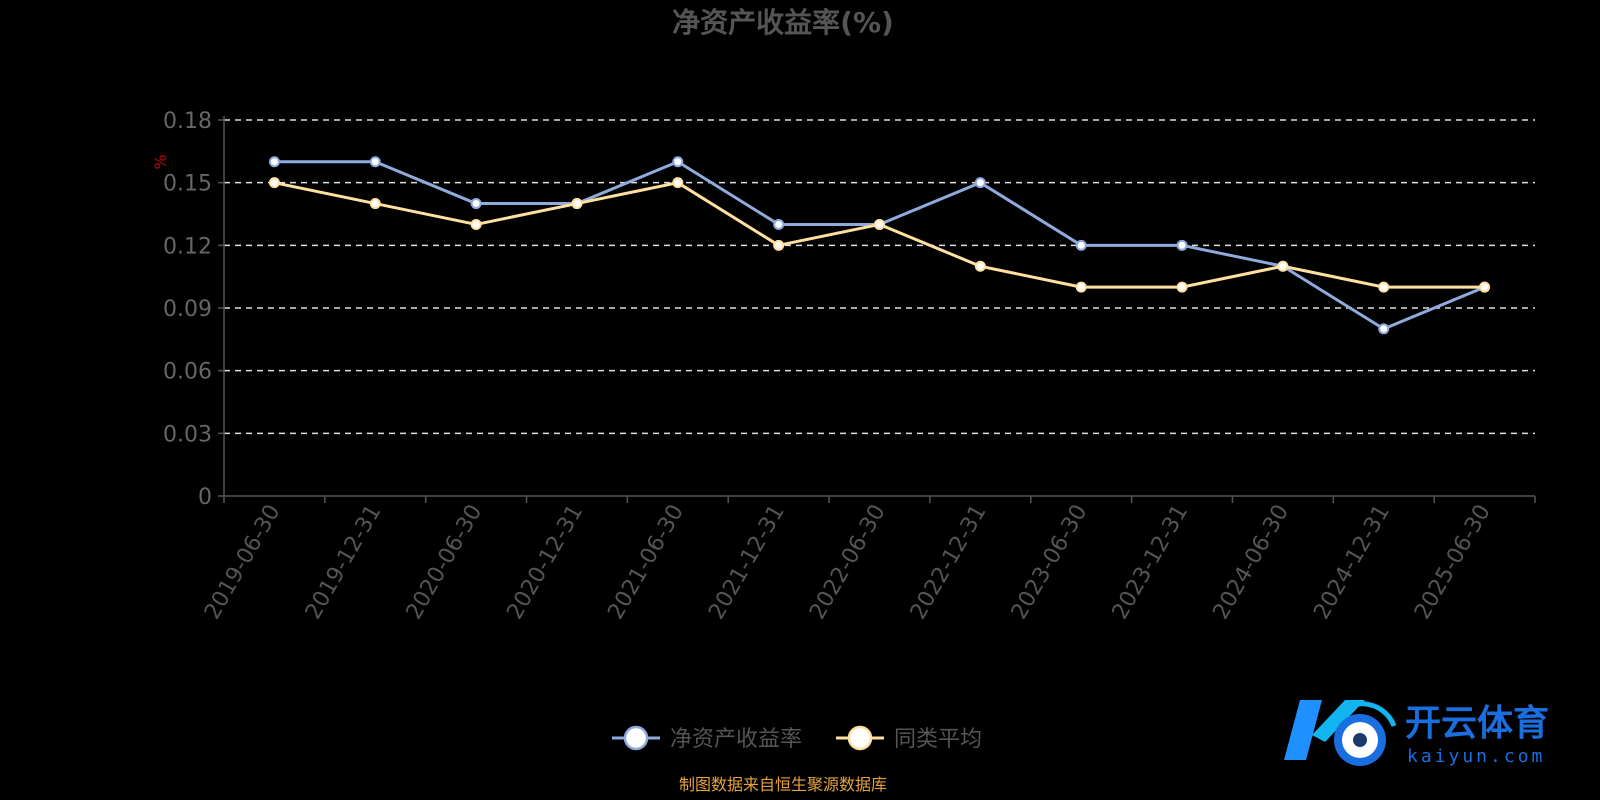 The image size is (1600, 800). I want to click on legend-item-2: 同类平均, so click(909, 738).